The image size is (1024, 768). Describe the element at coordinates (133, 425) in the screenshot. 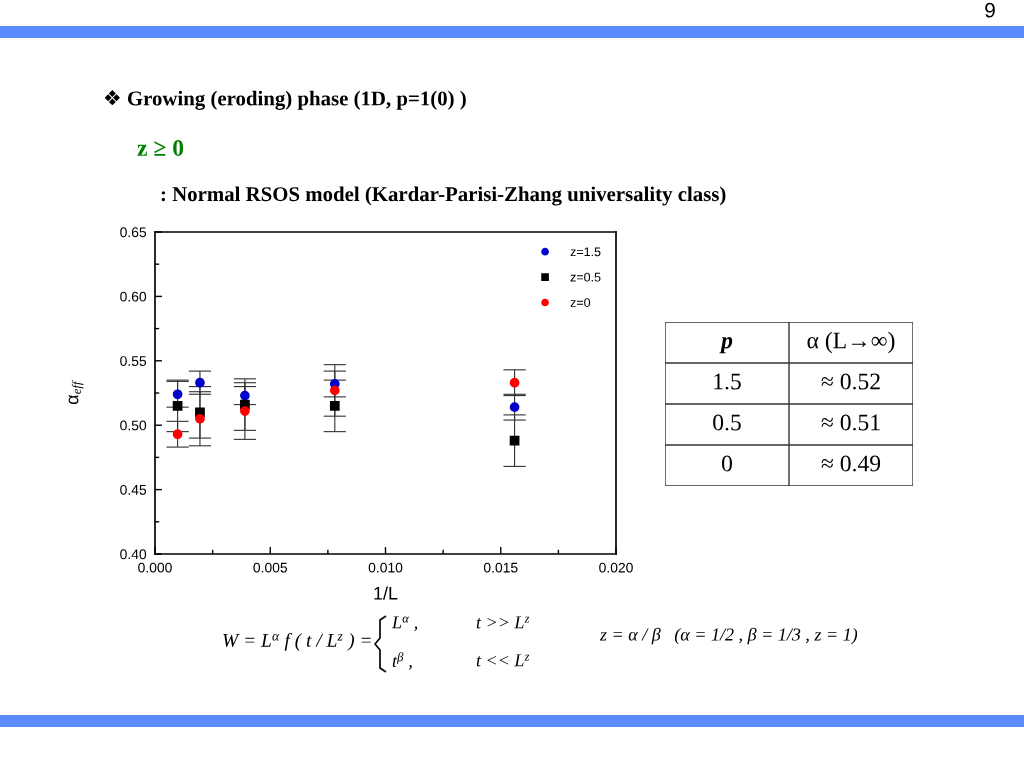

I see `y-tick-label: 0.50` at that location.